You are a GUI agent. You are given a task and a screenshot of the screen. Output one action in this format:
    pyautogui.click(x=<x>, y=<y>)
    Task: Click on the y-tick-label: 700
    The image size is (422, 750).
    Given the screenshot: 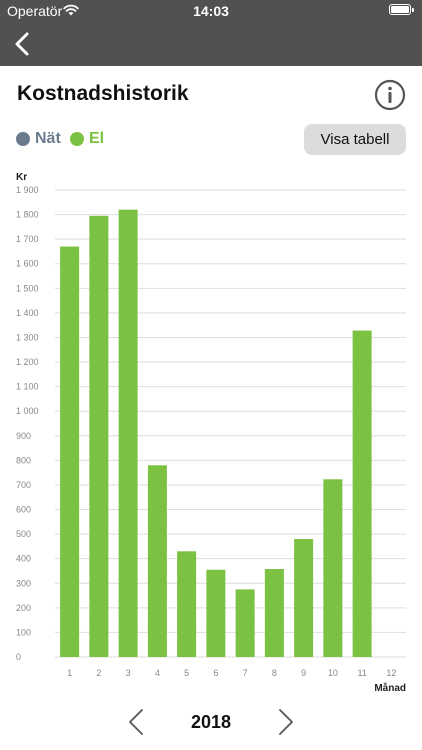 What is the action you would take?
    pyautogui.click(x=23, y=485)
    